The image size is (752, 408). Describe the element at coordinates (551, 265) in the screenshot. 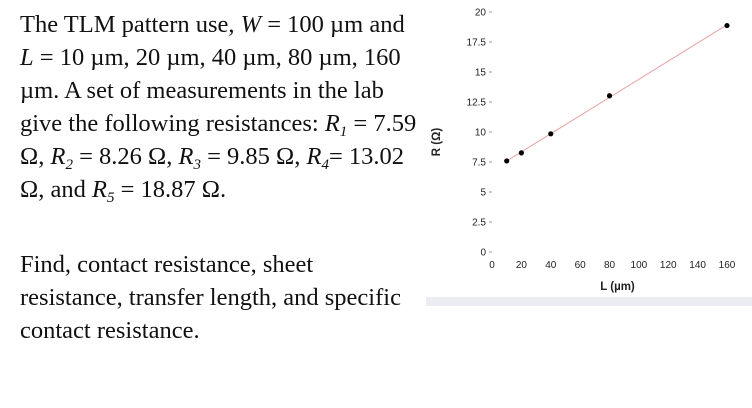

I see `x-tick-label: 40` at that location.